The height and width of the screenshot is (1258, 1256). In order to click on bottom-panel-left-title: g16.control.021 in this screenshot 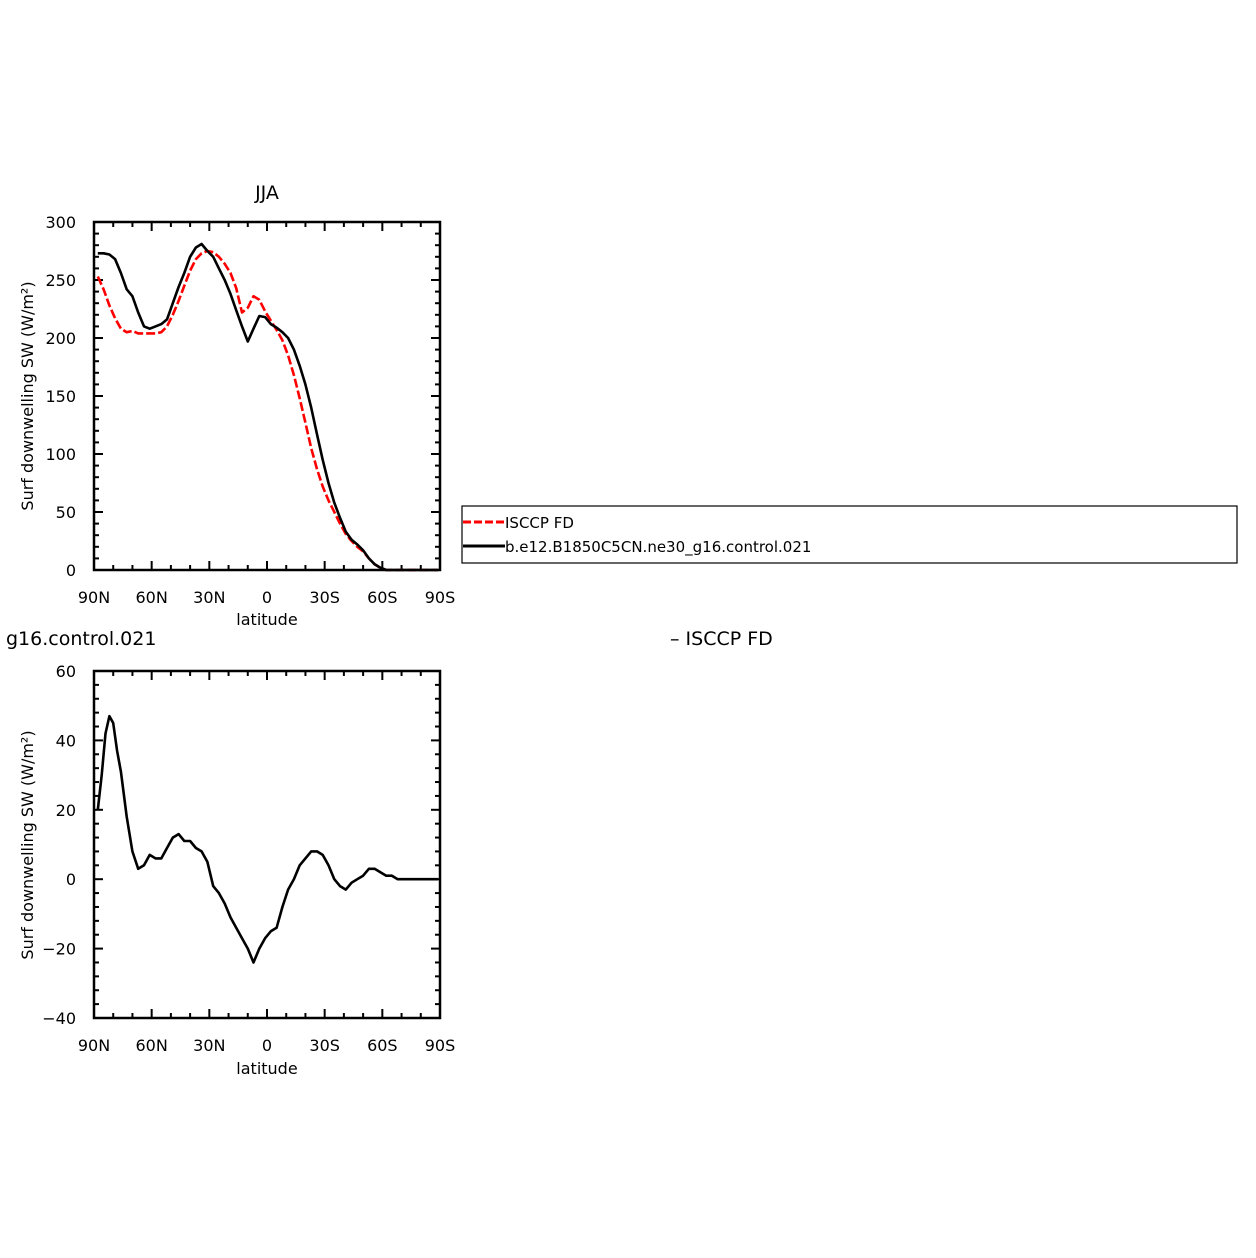, I will do `click(81, 639)`.